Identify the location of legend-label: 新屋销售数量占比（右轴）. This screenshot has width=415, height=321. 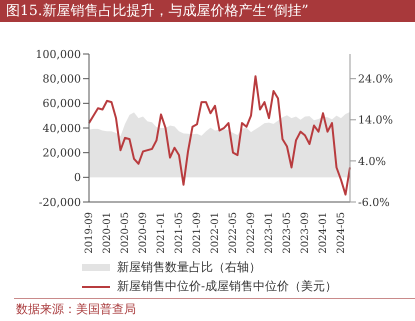
(189, 267).